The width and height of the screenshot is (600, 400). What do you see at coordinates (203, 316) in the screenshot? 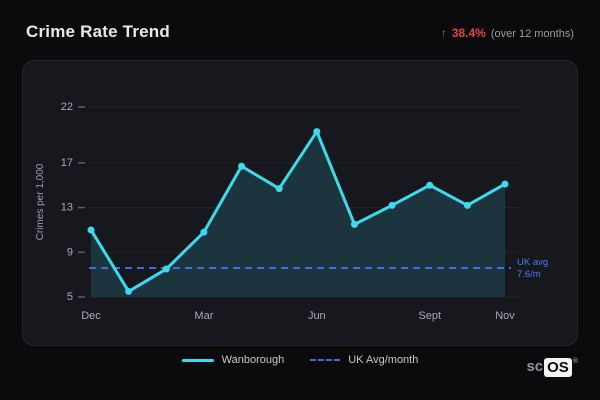
I see `x-tick-label: Mar` at bounding box center [203, 316].